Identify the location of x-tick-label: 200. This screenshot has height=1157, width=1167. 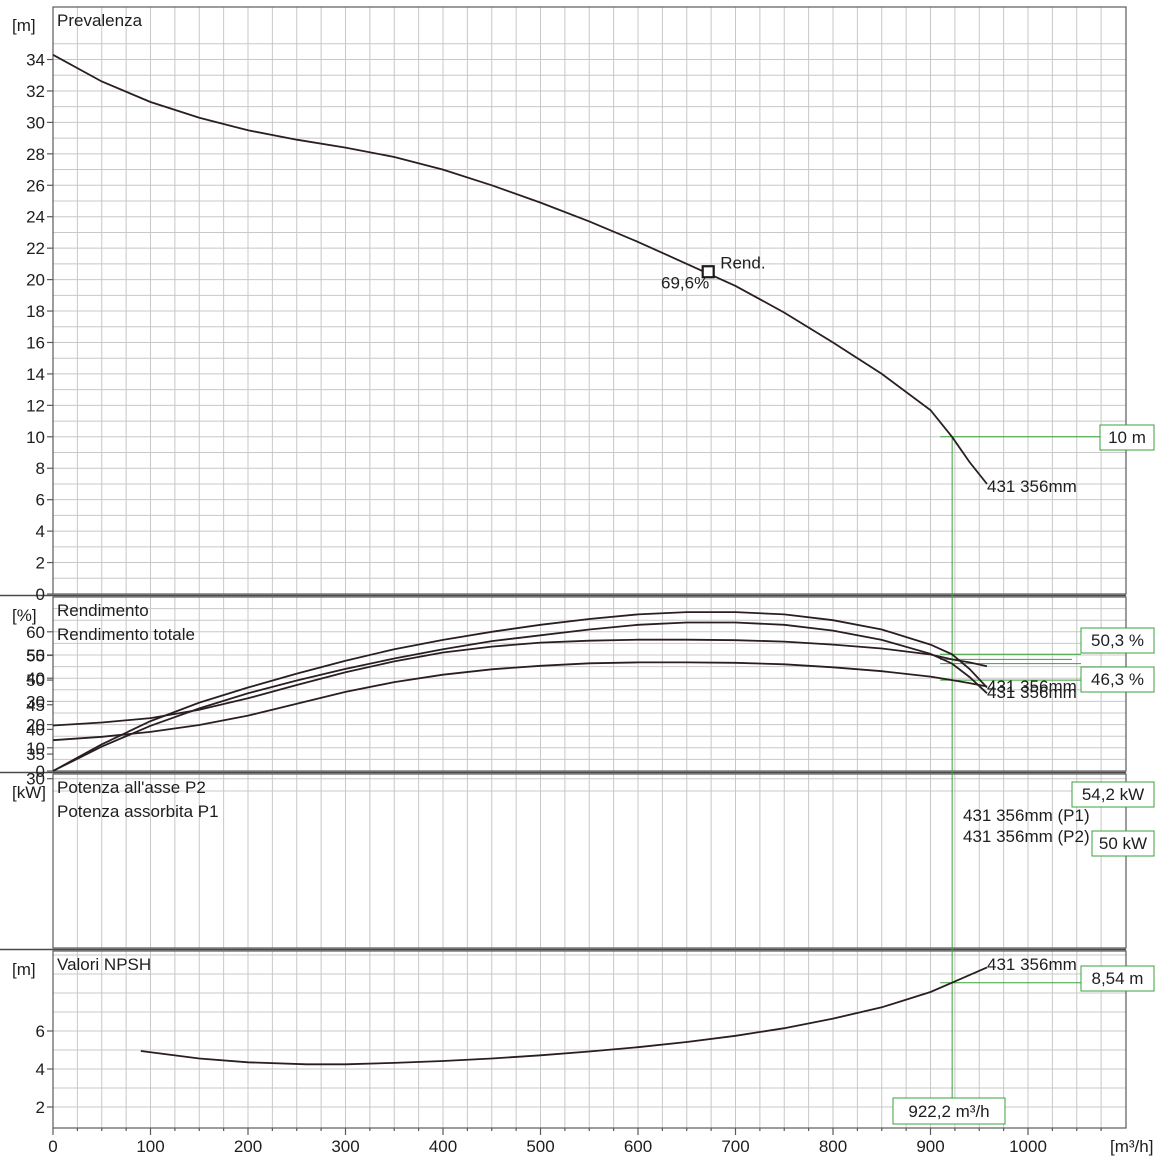
(248, 1146).